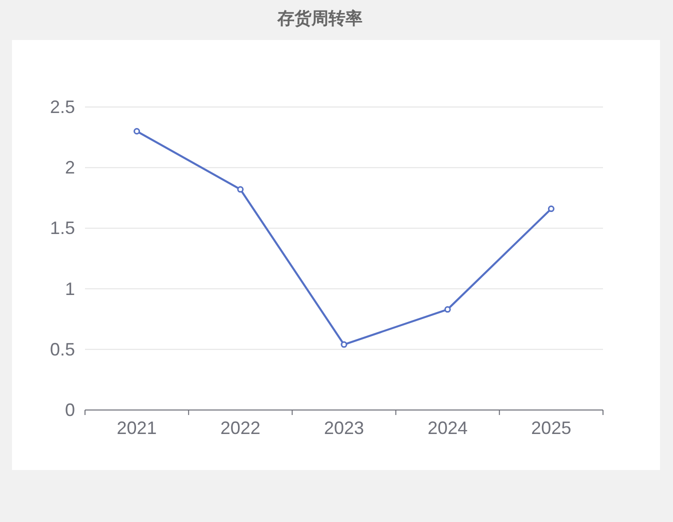 Image resolution: width=673 pixels, height=522 pixels. I want to click on x-tick-label: 2025, so click(551, 428).